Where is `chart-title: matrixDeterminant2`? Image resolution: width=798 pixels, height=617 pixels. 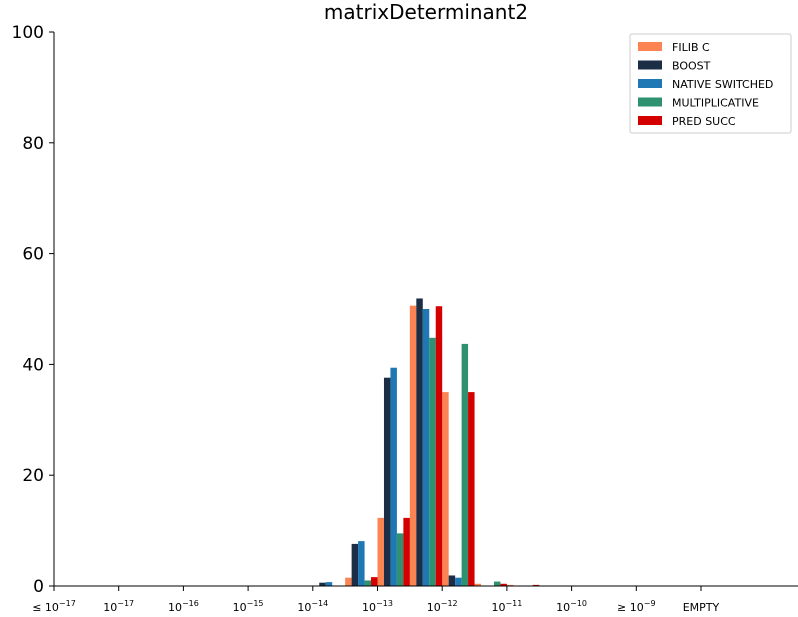
chart-title: matrixDeterminant2 is located at coordinates (426, 12).